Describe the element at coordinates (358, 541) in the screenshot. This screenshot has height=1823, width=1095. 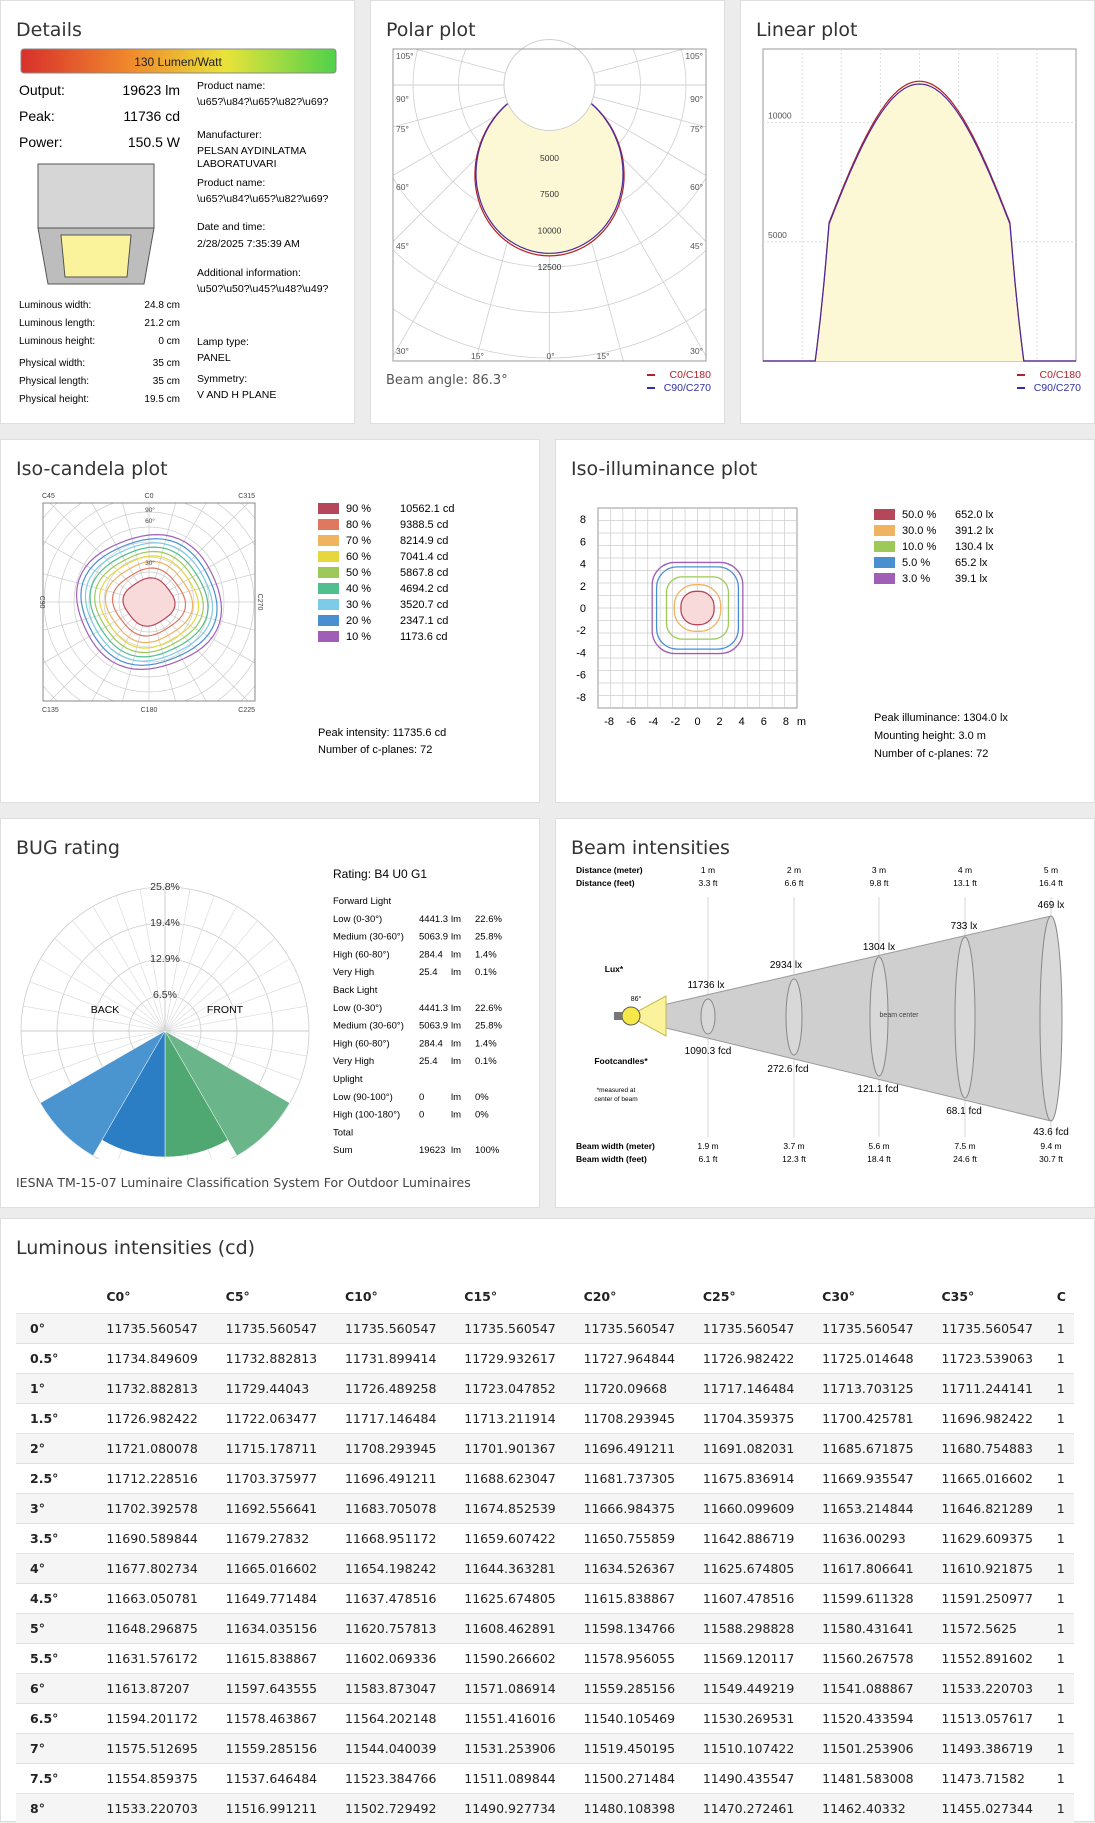
I see `isoc-legend-pct: 70 %` at that location.